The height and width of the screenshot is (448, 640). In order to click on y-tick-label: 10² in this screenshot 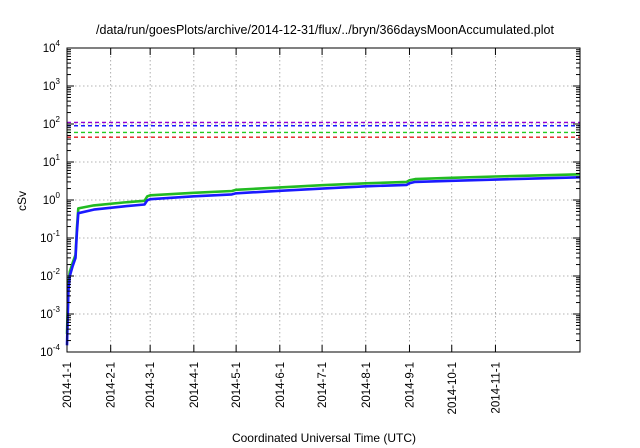, I will do `click(52, 123)`.